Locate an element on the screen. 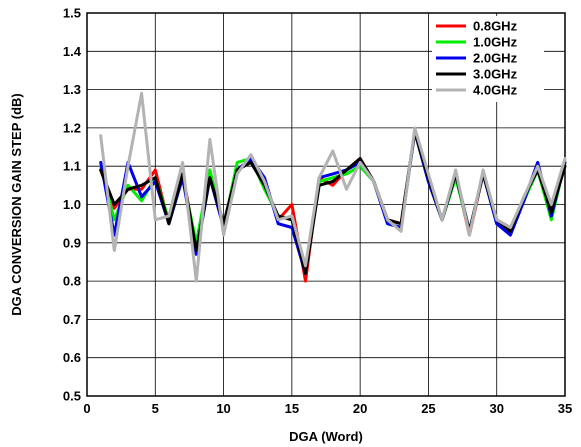 The height and width of the screenshot is (447, 581). x-tick-label: 35 is located at coordinates (565, 408).